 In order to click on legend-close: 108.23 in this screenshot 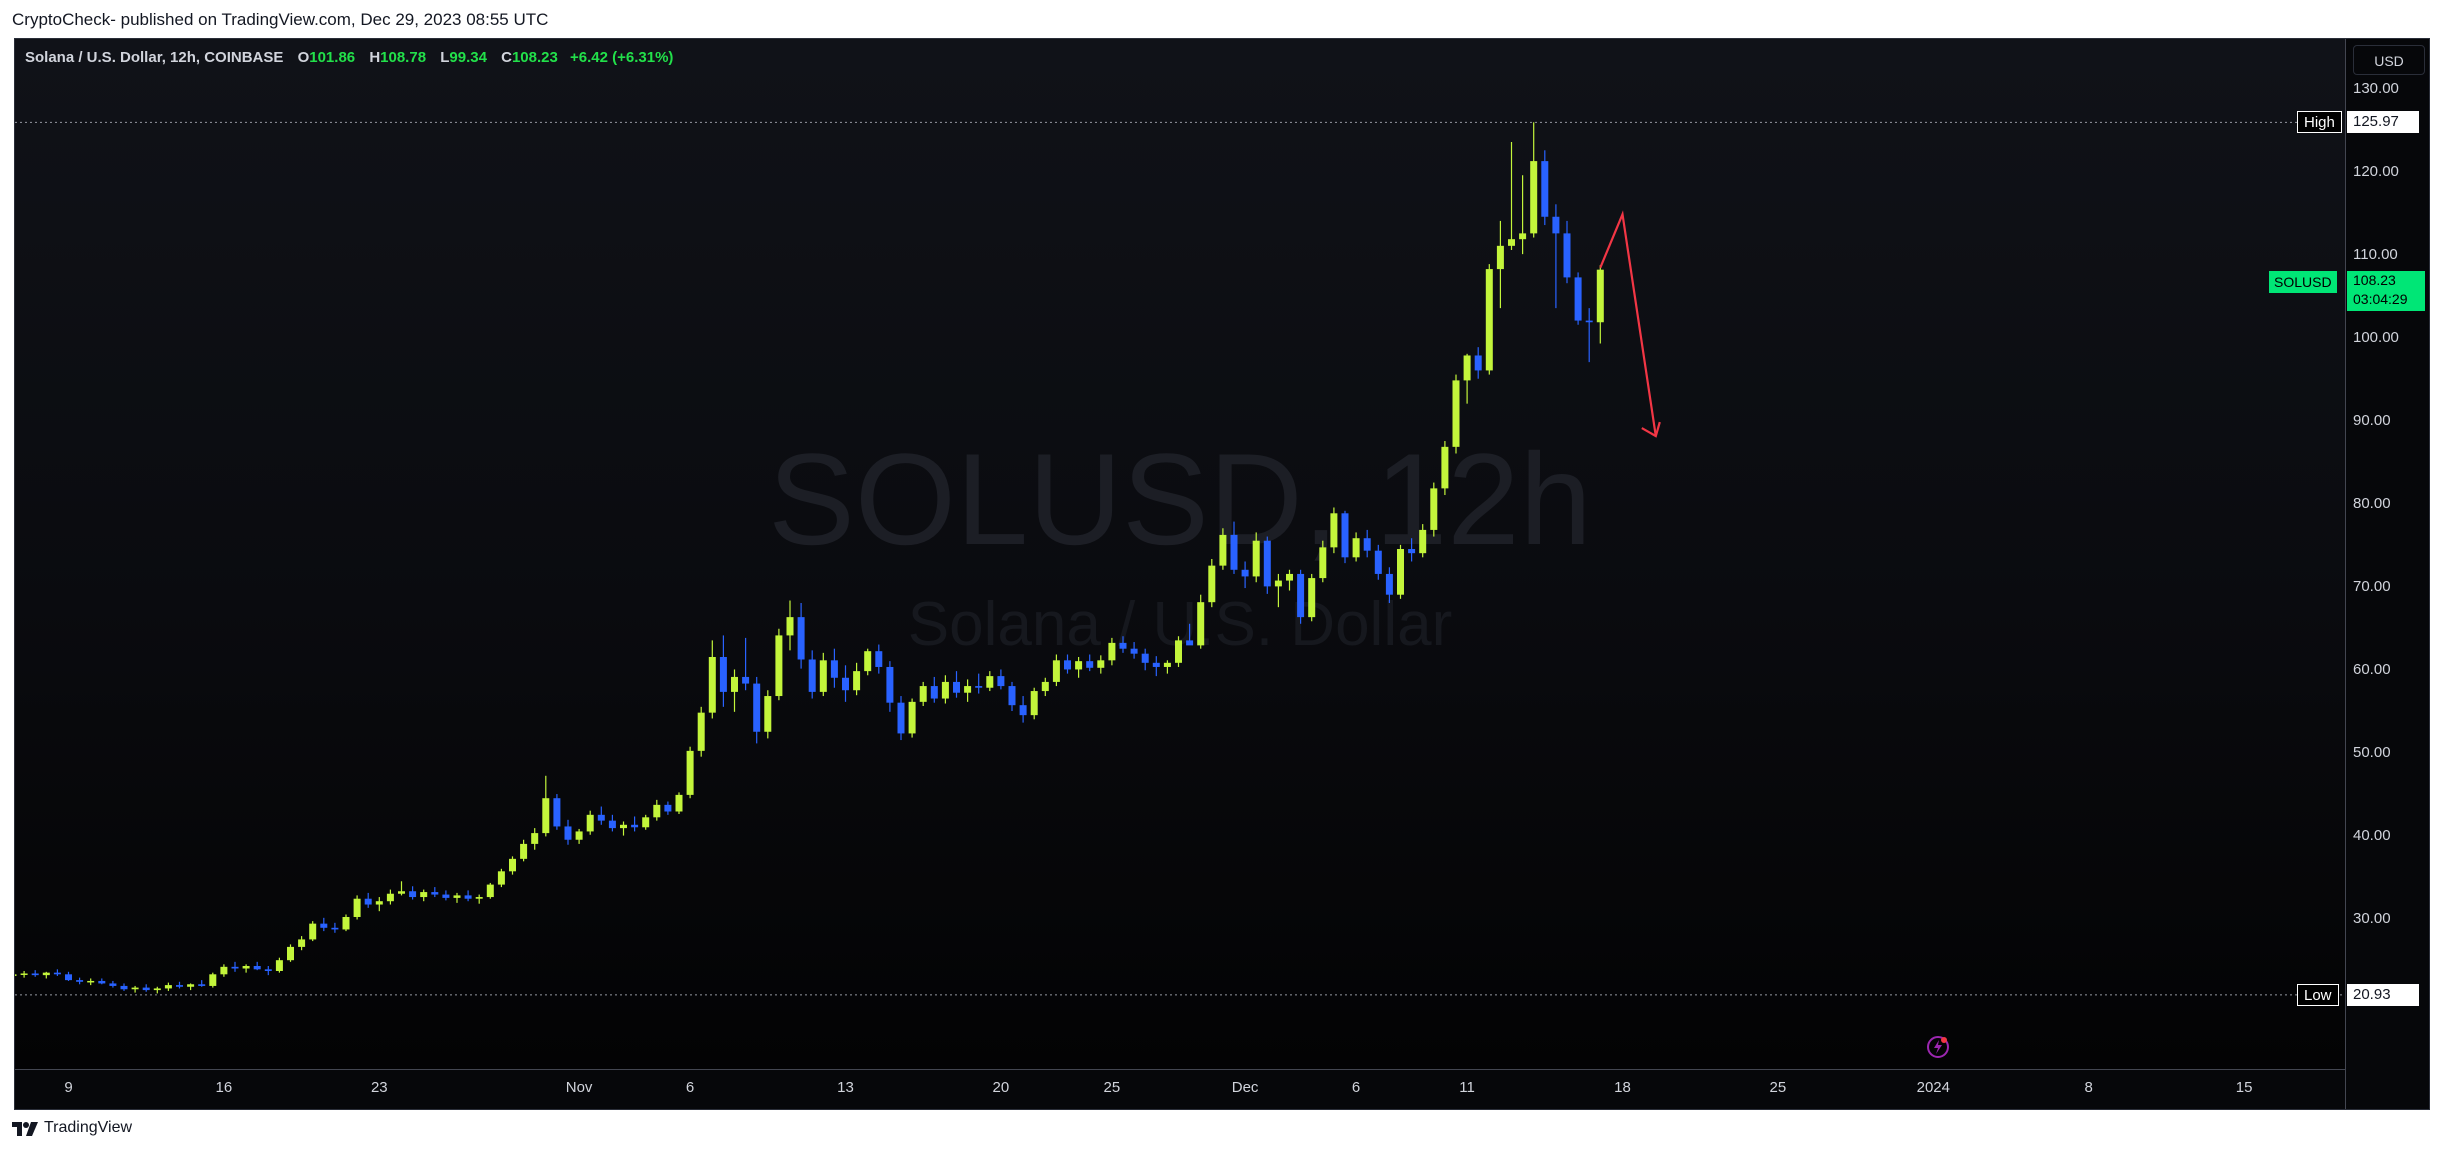, I will do `click(534, 57)`.